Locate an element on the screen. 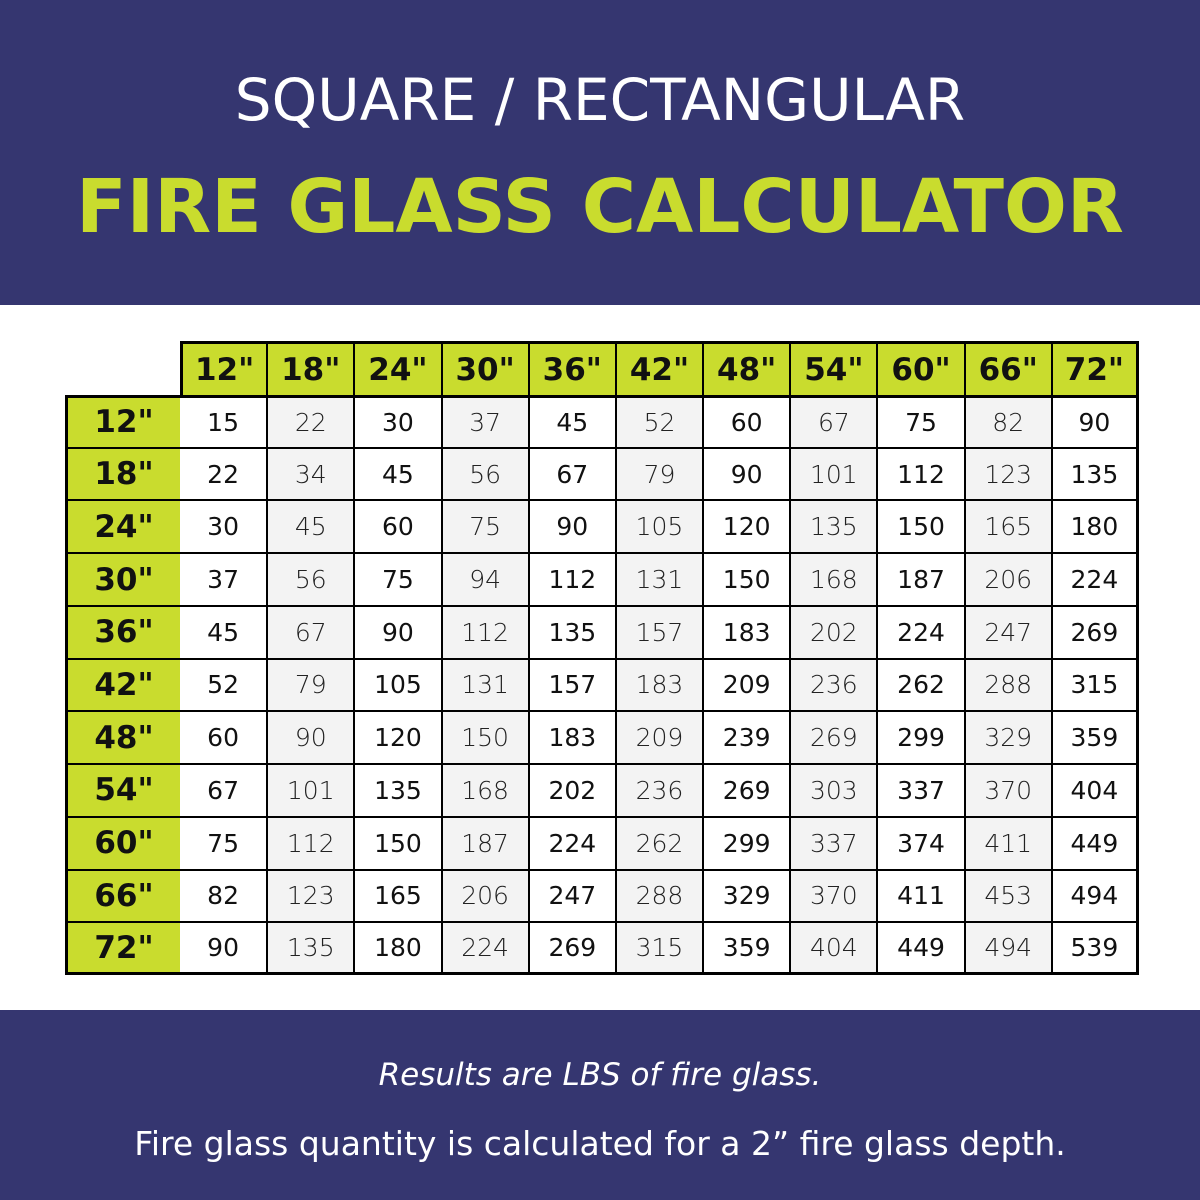  row-header: 60" is located at coordinates (124, 843).